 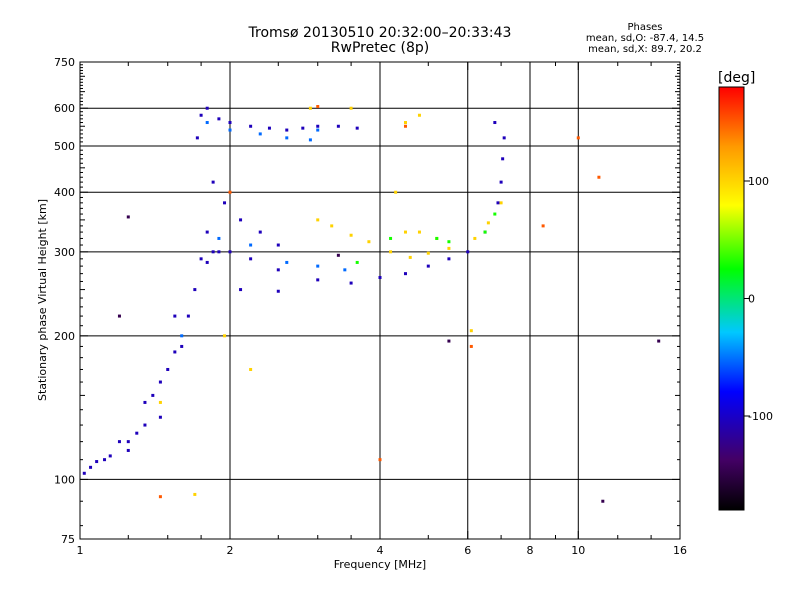 I want to click on x-tick-label: 2, so click(x=230, y=550).